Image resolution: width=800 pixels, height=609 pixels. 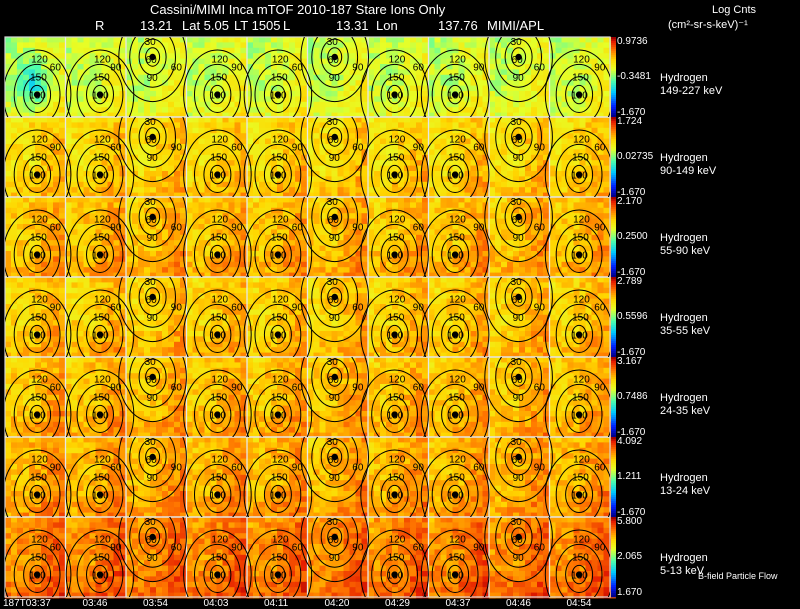 What do you see at coordinates (352, 25) in the screenshot?
I see `info-l-value: 13.31` at bounding box center [352, 25].